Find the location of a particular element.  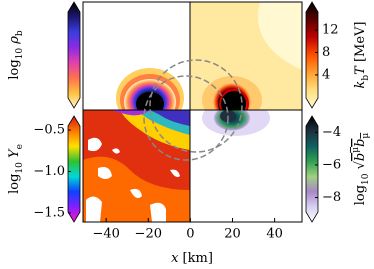

label-part: [MeV] is located at coordinates (360, 44).